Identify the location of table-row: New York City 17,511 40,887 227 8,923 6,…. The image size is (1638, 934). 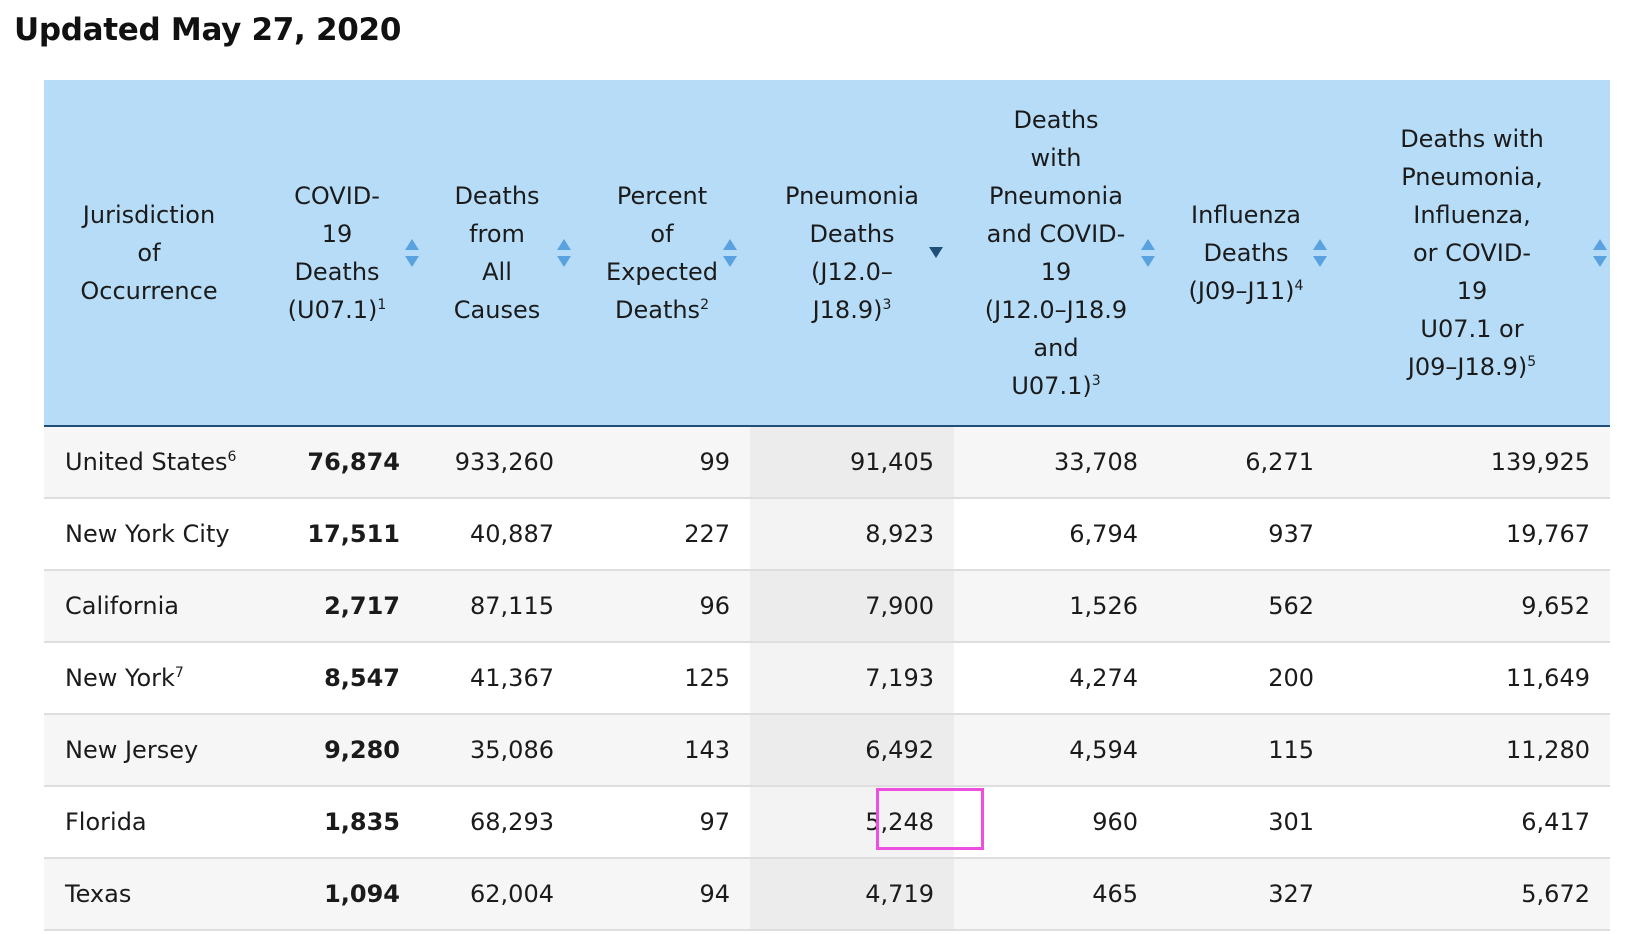
(827, 534).